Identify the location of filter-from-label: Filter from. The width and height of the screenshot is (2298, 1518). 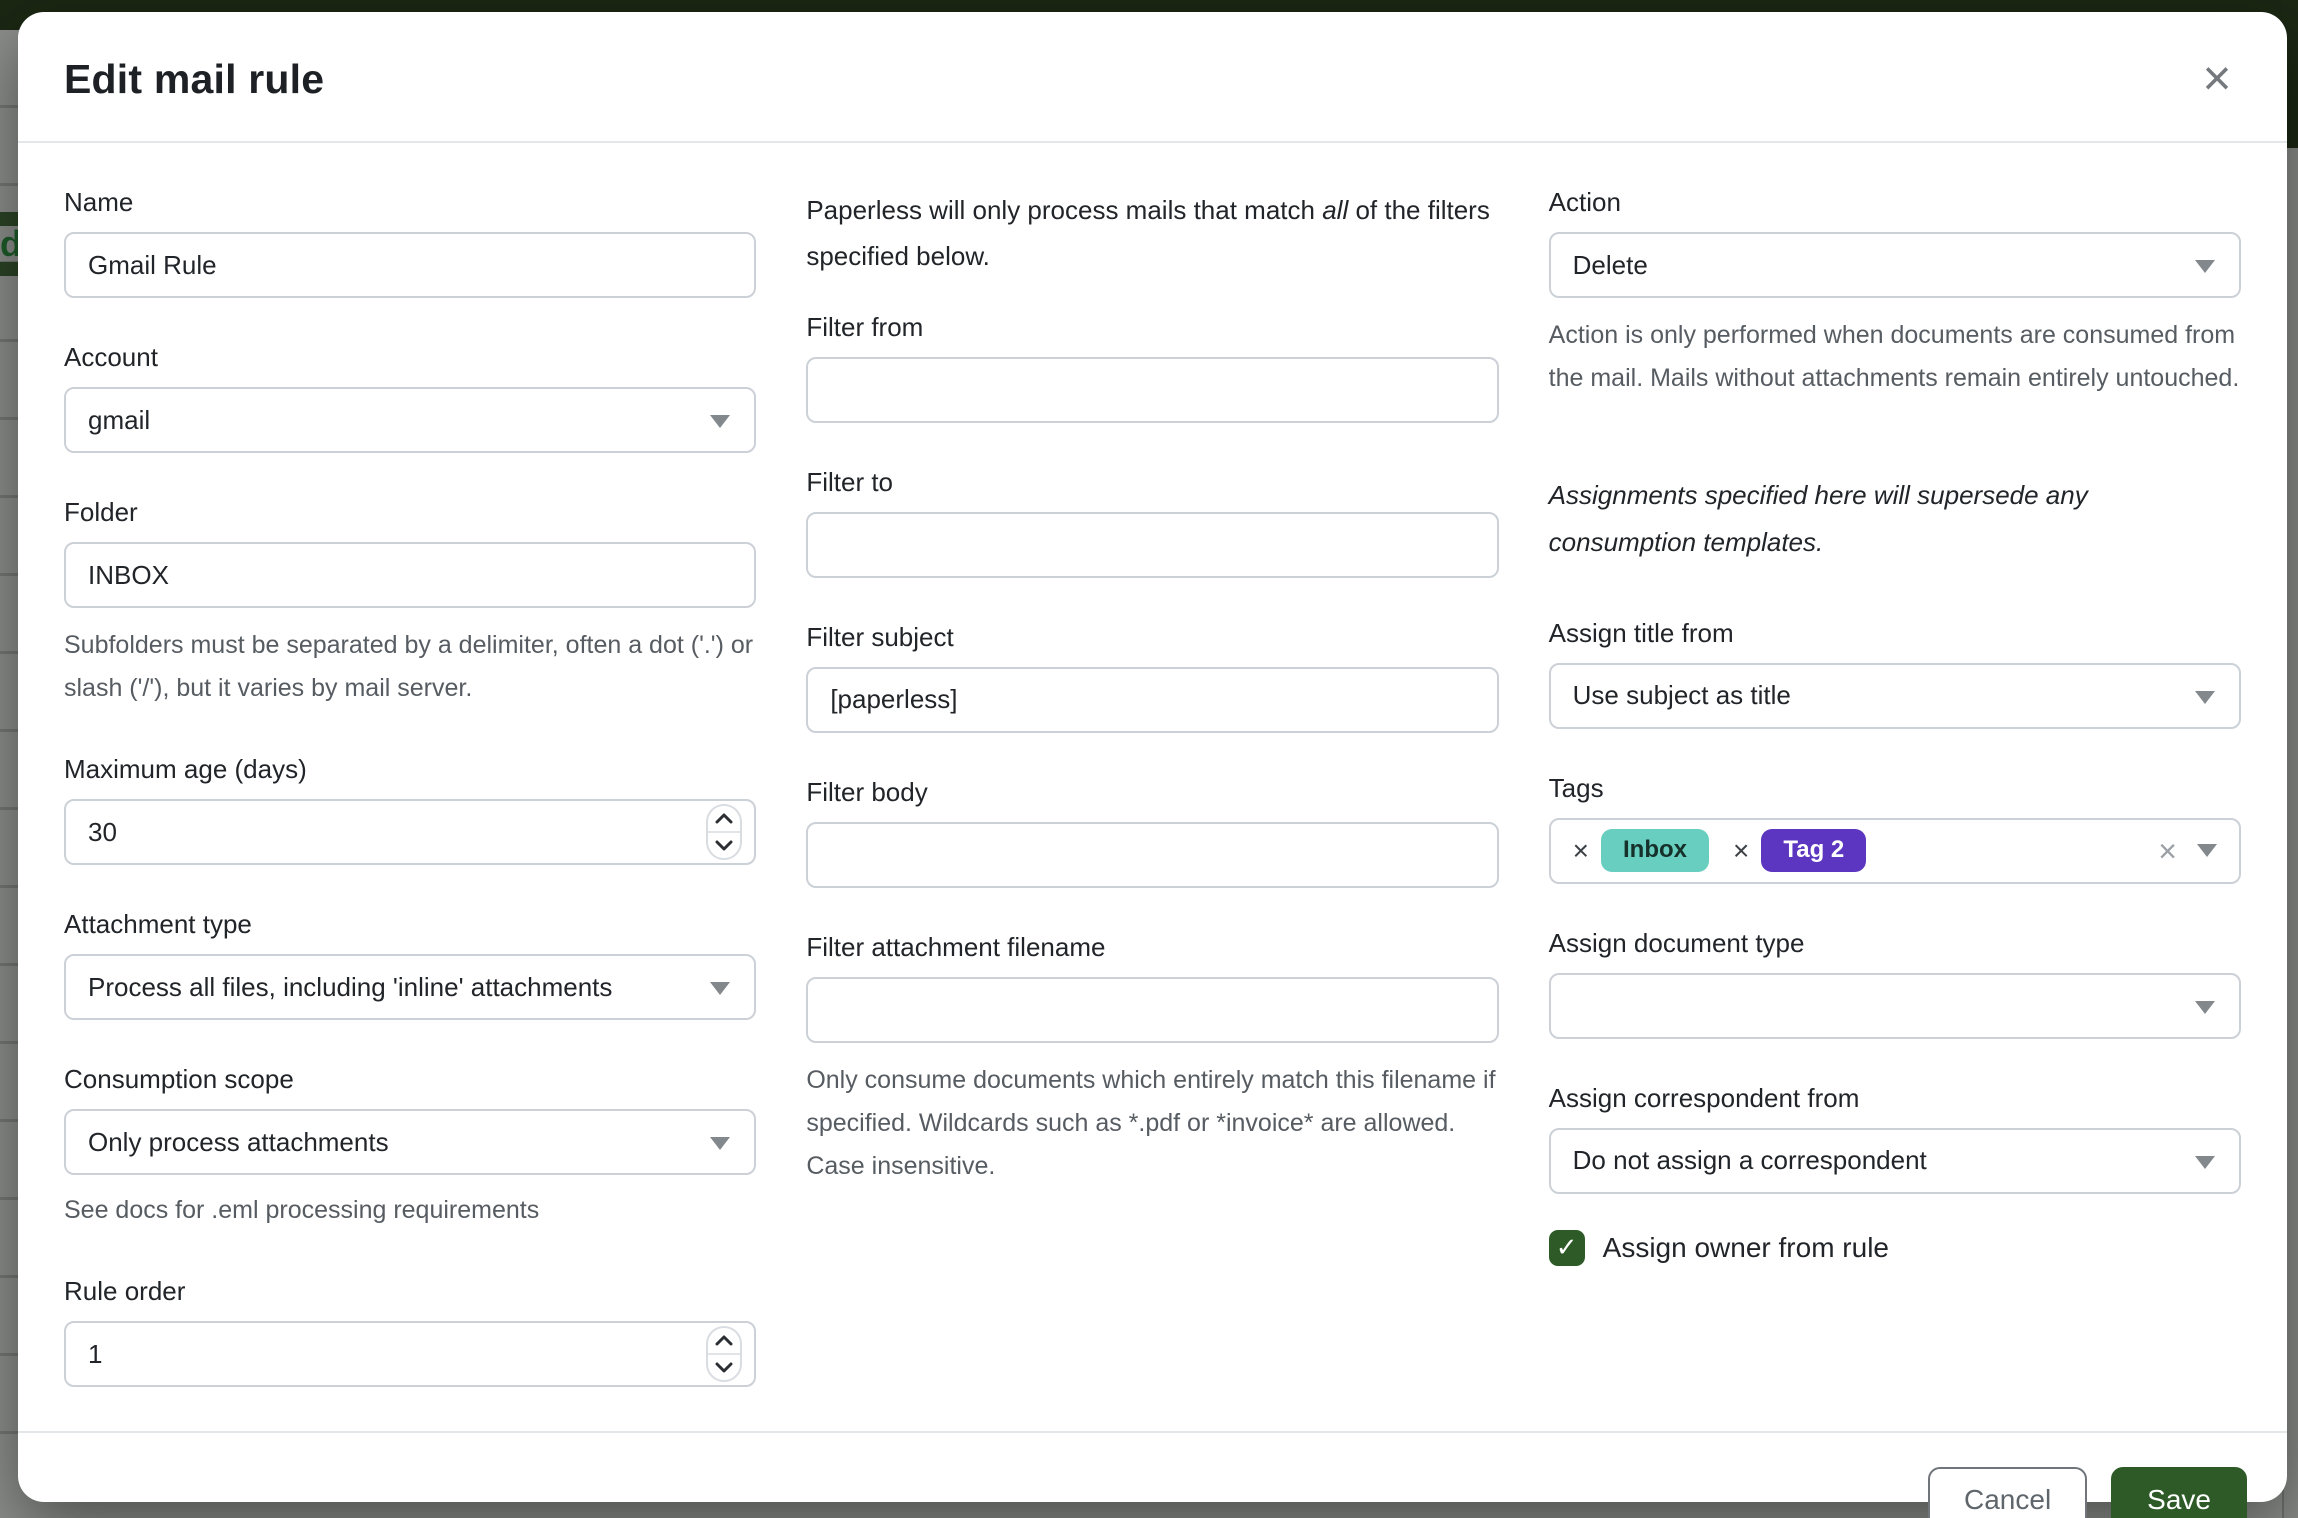
(865, 326).